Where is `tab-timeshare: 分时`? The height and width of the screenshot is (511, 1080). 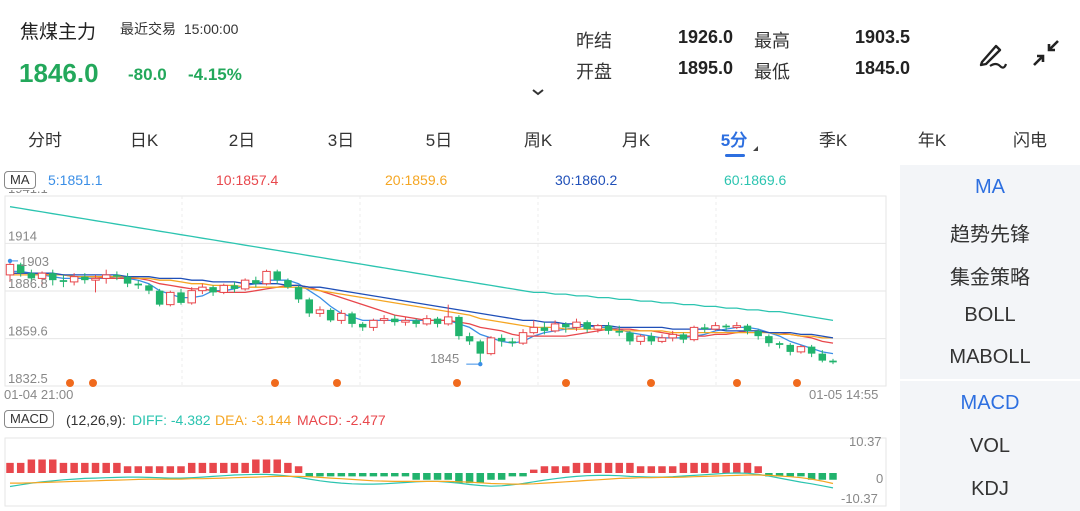 tab-timeshare: 分时 is located at coordinates (45, 140).